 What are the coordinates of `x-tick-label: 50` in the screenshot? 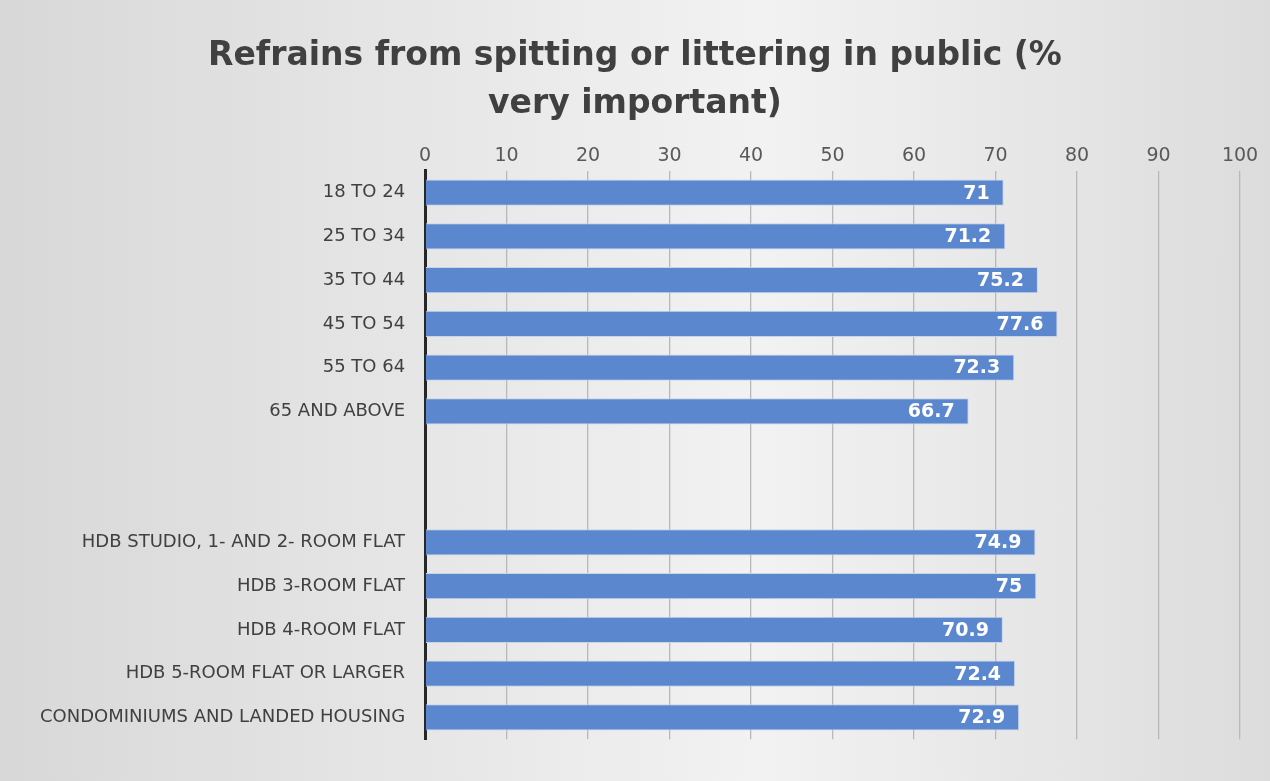 It's located at (832, 154).